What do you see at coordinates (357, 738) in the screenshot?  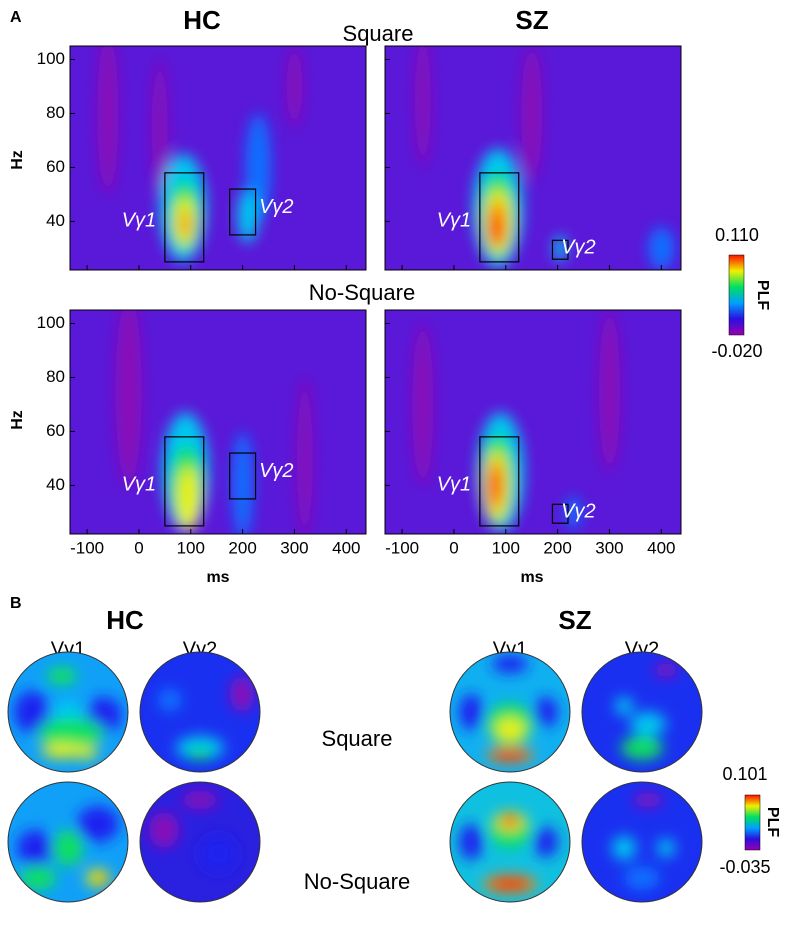 I see `condition-label: Square` at bounding box center [357, 738].